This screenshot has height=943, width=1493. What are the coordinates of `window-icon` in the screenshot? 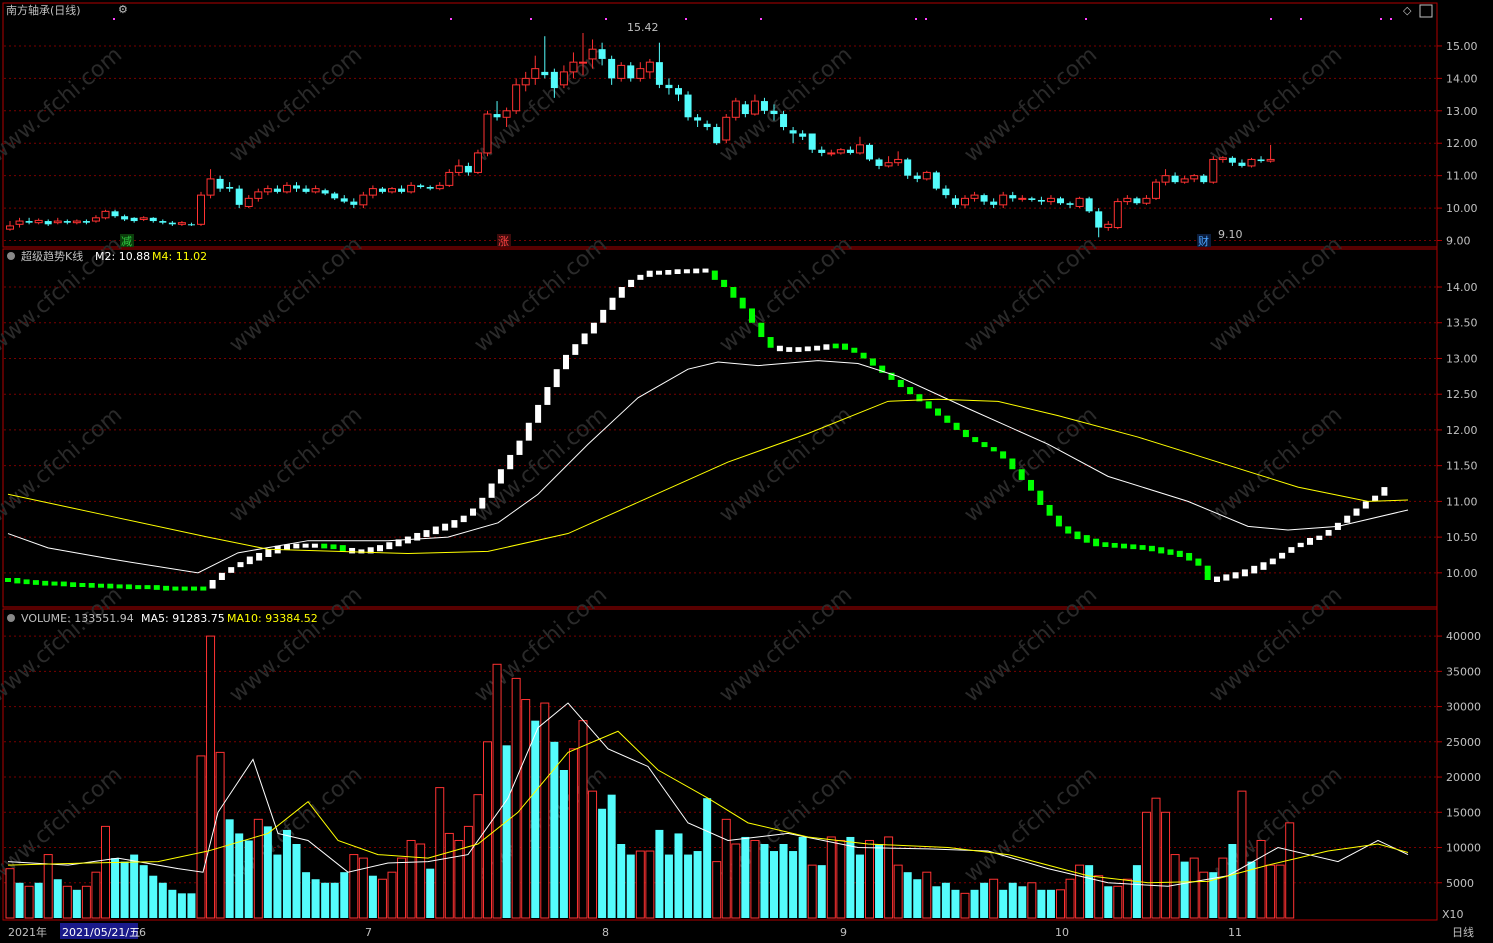 It's located at (1426, 11).